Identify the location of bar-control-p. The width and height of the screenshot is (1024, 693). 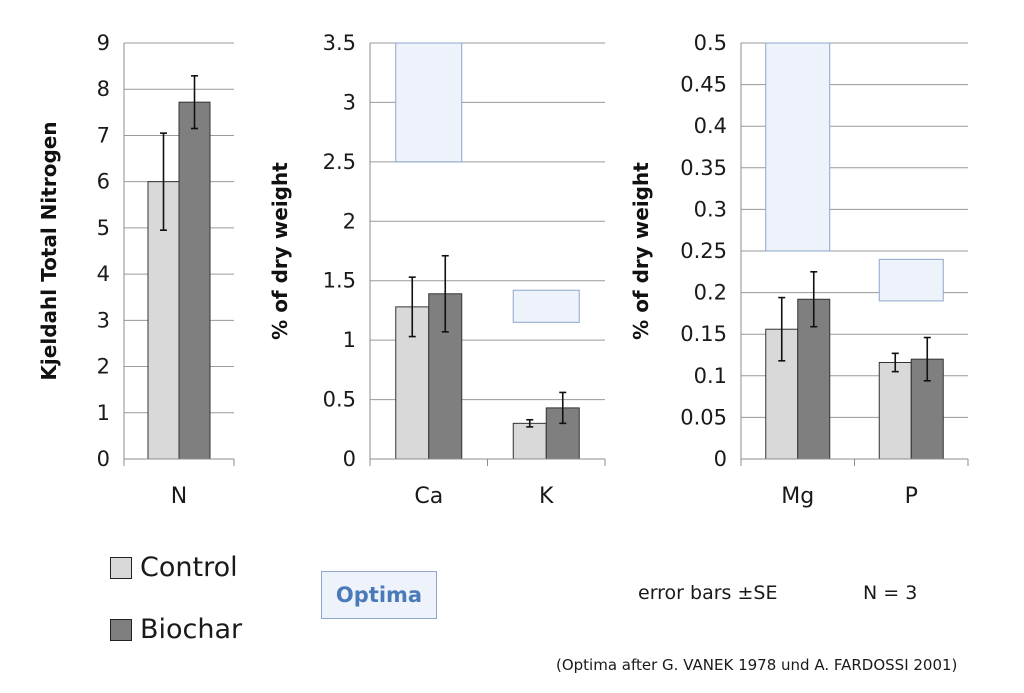
(895, 410).